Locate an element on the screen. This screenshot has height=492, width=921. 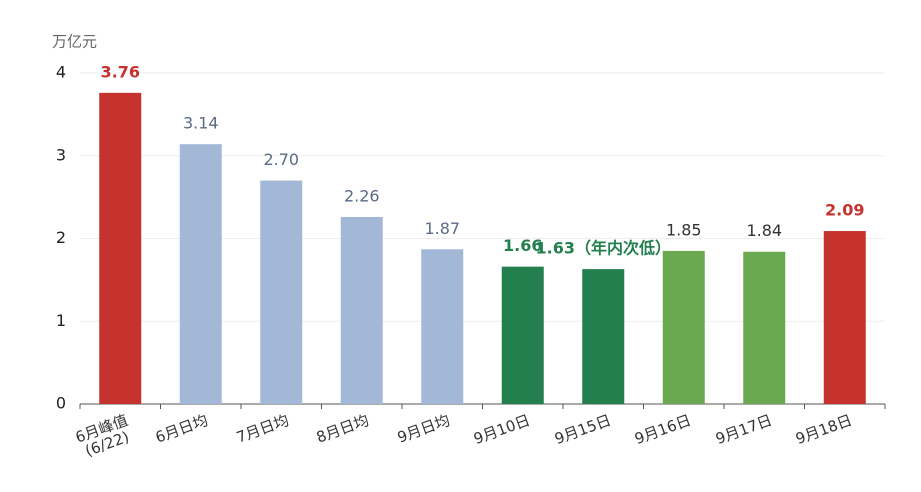
y-tick-label: 3 is located at coordinates (61, 154).